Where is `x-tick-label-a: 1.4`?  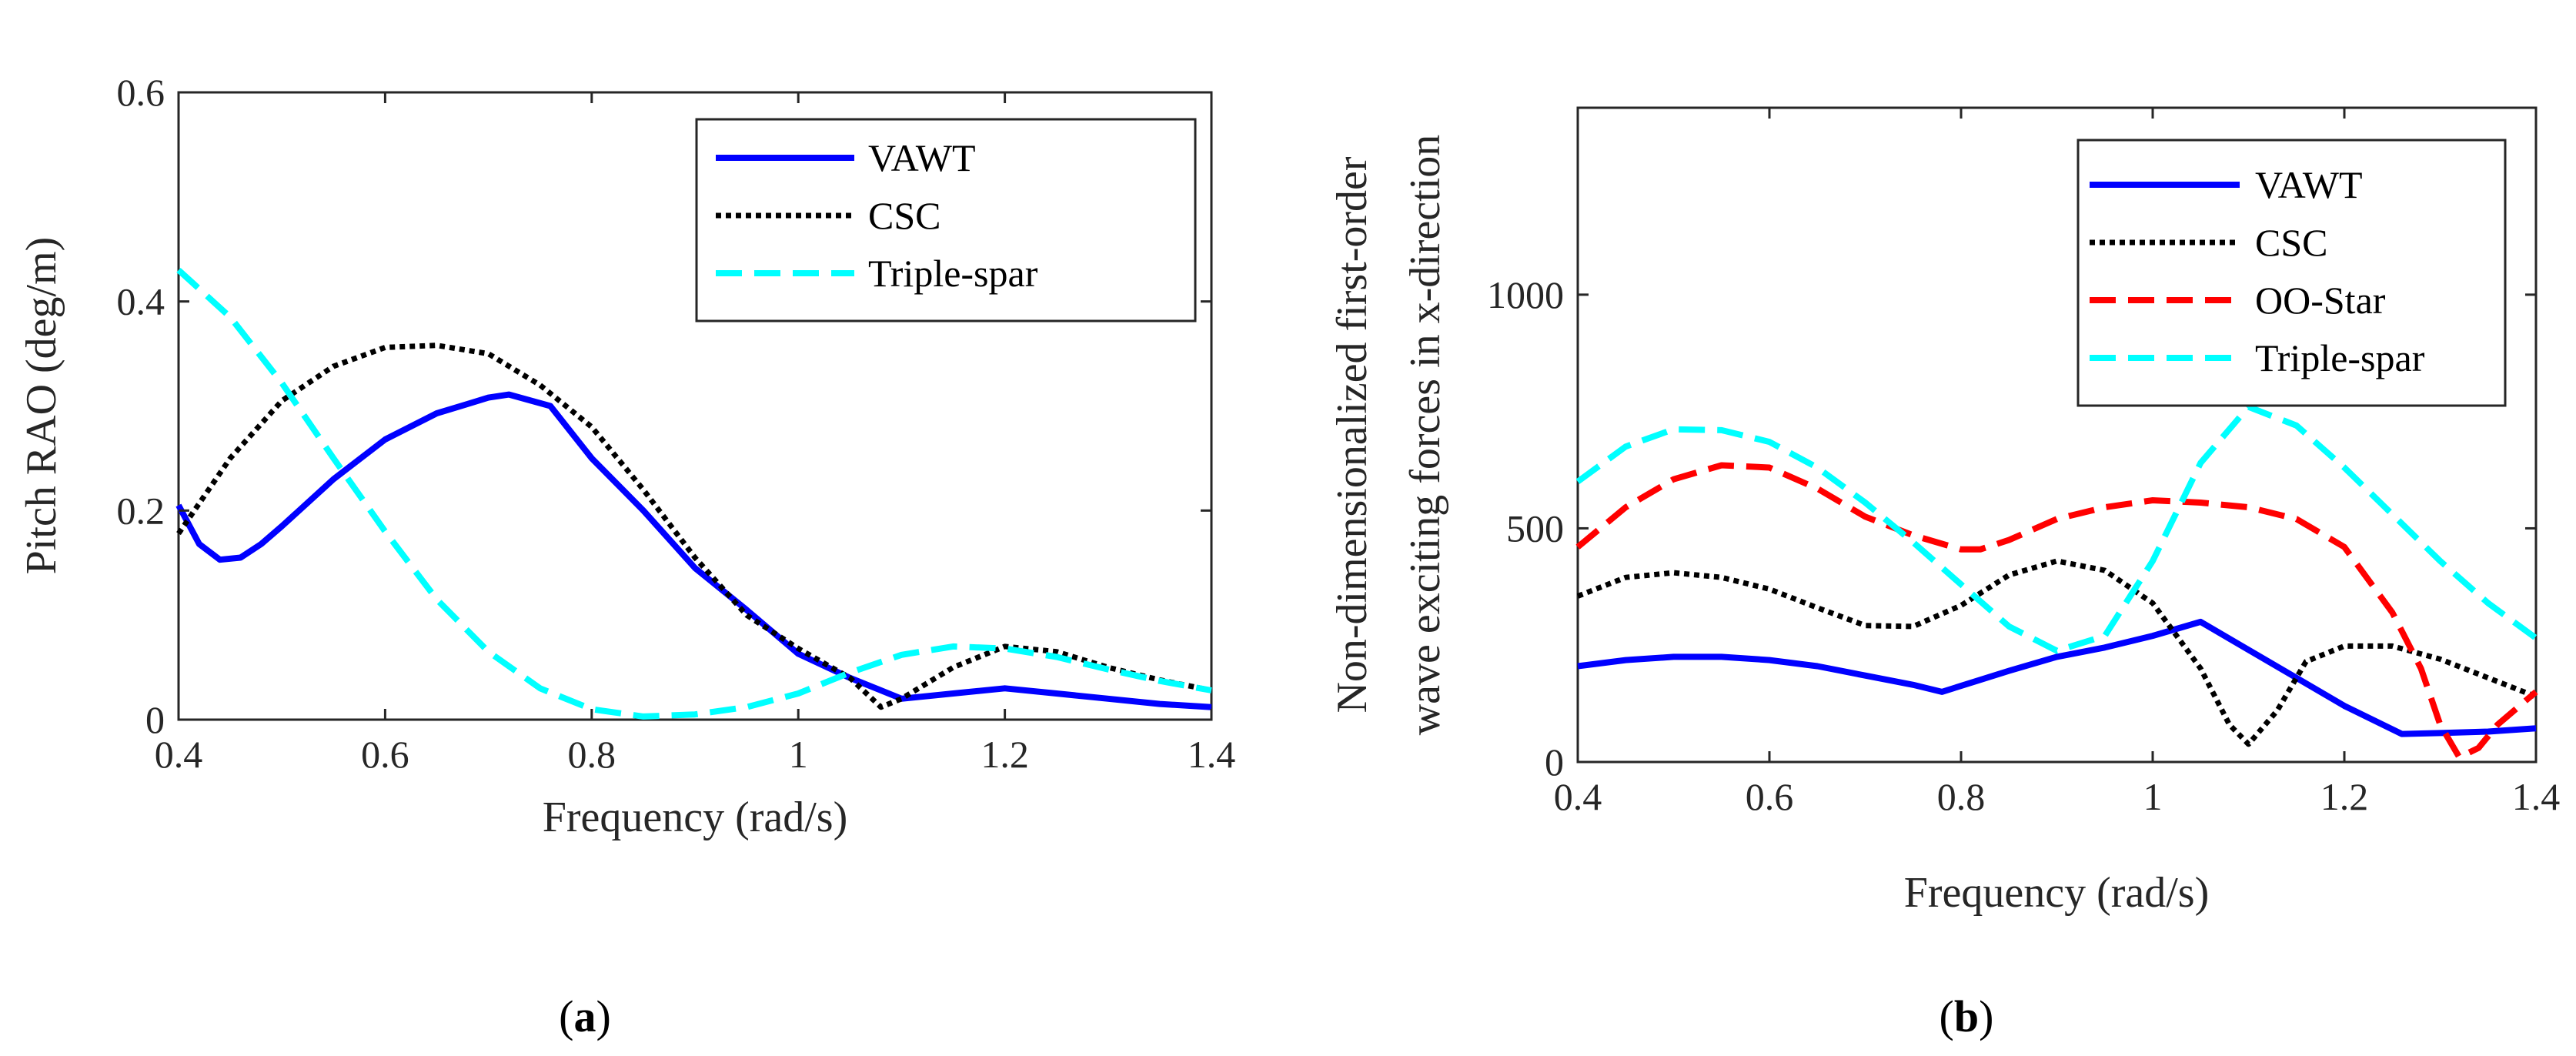
x-tick-label-a: 1.4 is located at coordinates (1212, 754).